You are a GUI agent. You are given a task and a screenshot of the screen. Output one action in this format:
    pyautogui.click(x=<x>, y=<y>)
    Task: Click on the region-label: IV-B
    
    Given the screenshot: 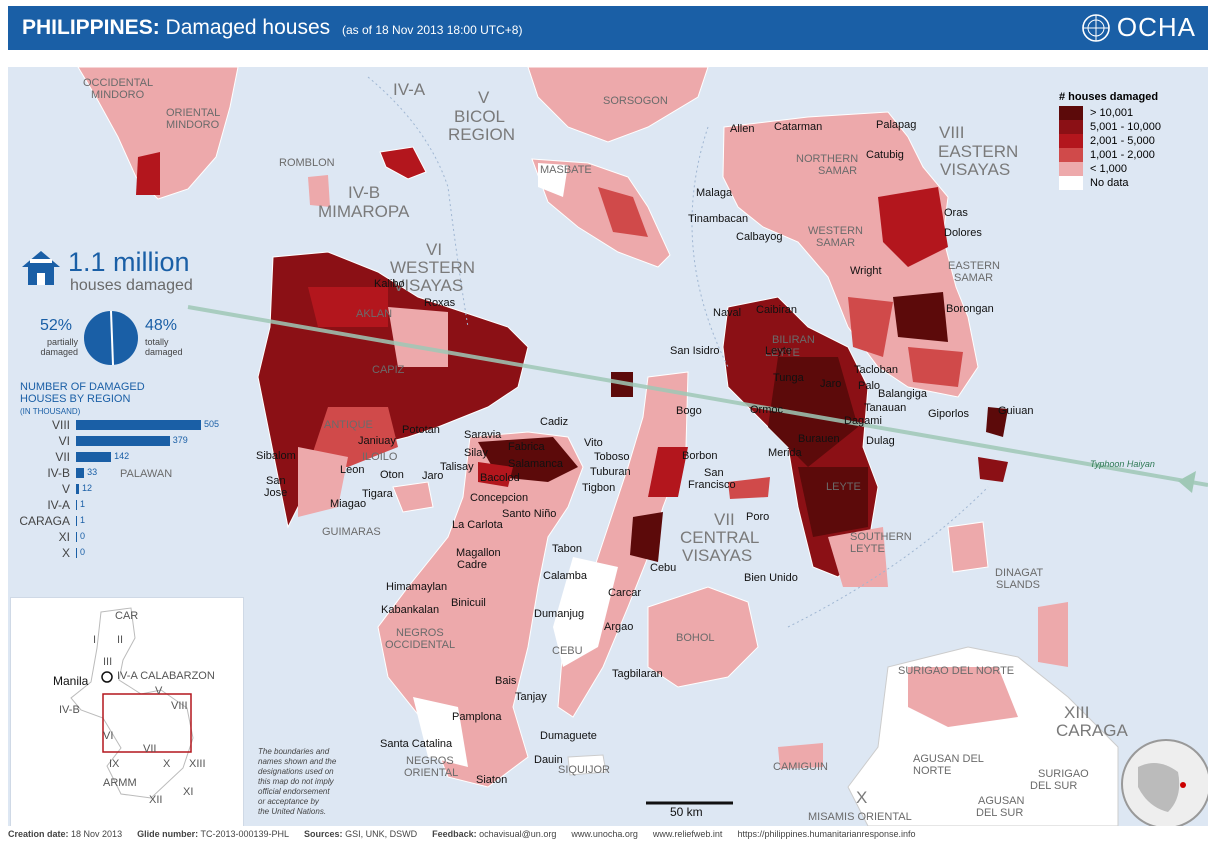 What is the action you would take?
    pyautogui.click(x=364, y=192)
    